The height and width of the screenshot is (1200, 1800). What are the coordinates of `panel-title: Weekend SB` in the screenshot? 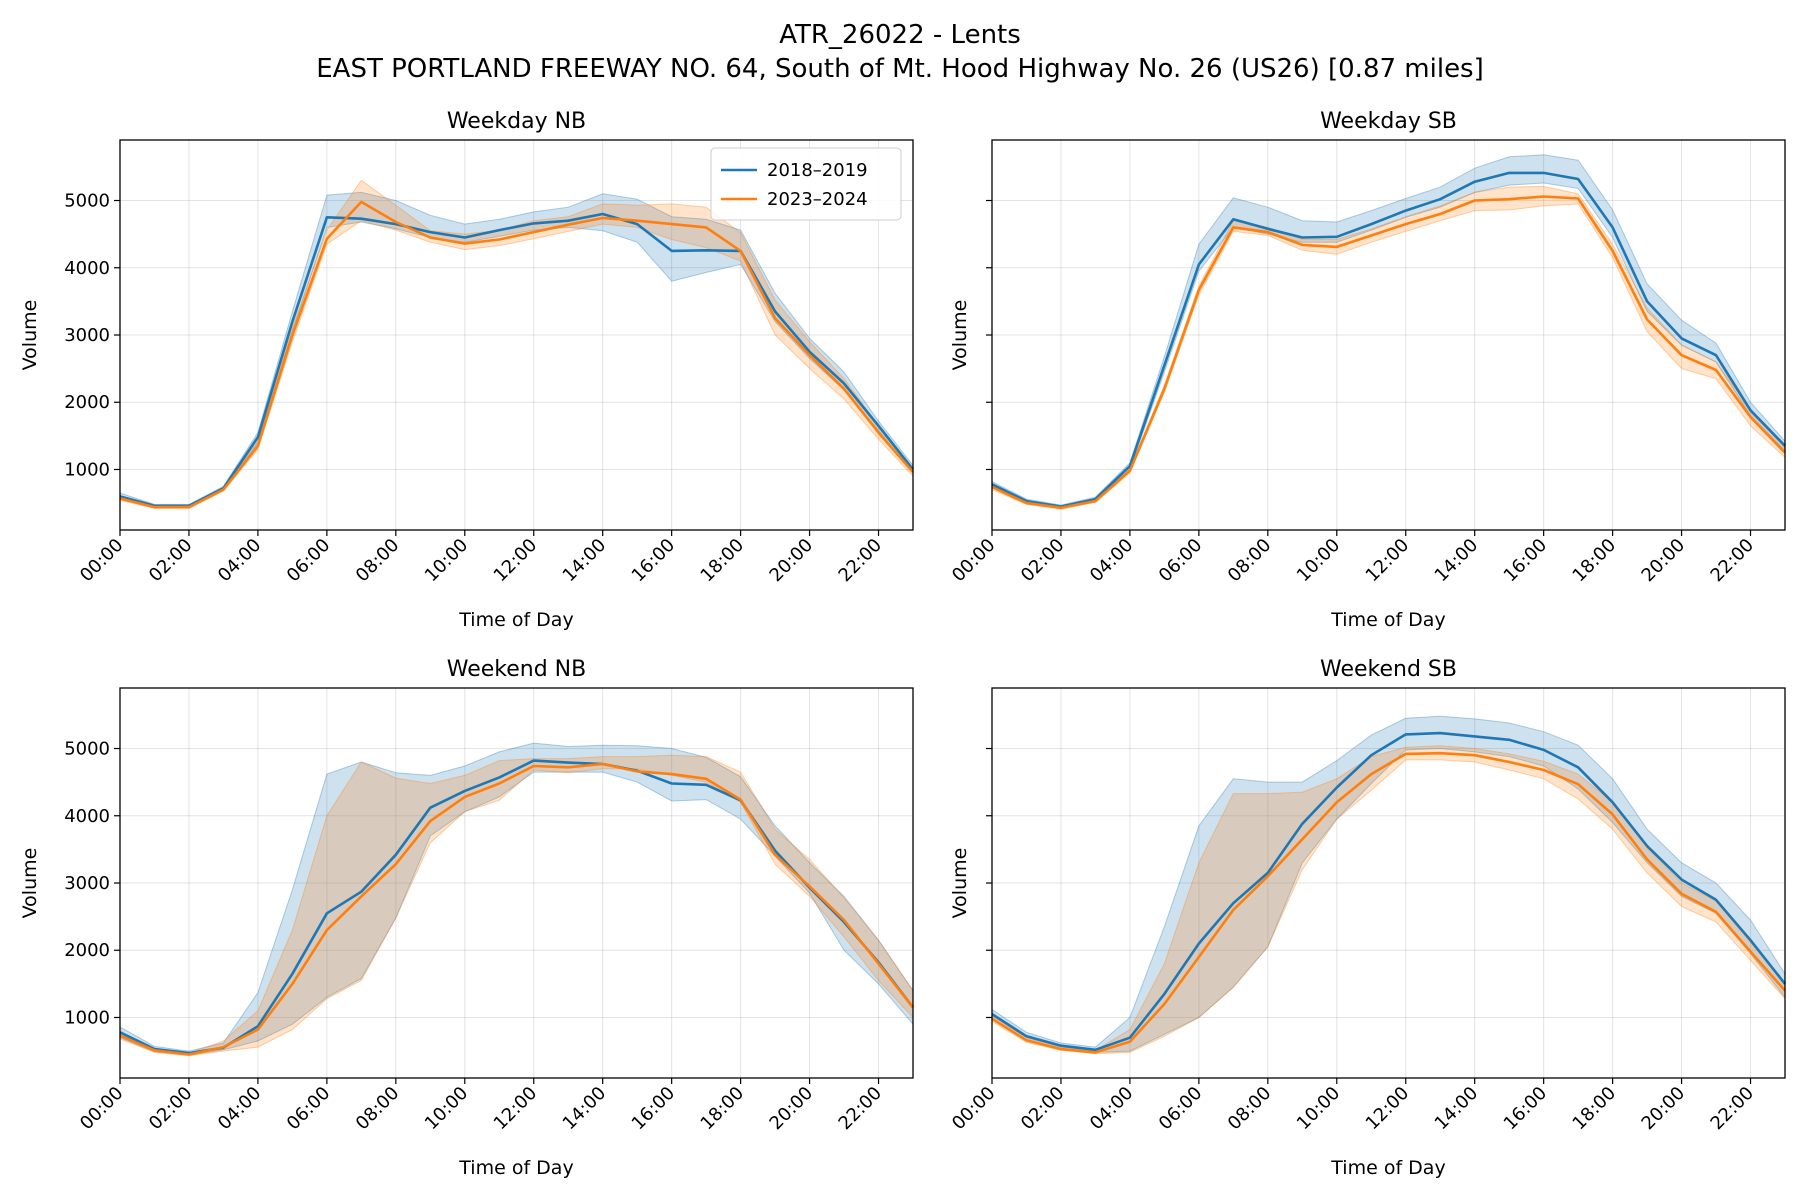 It's located at (1388, 669).